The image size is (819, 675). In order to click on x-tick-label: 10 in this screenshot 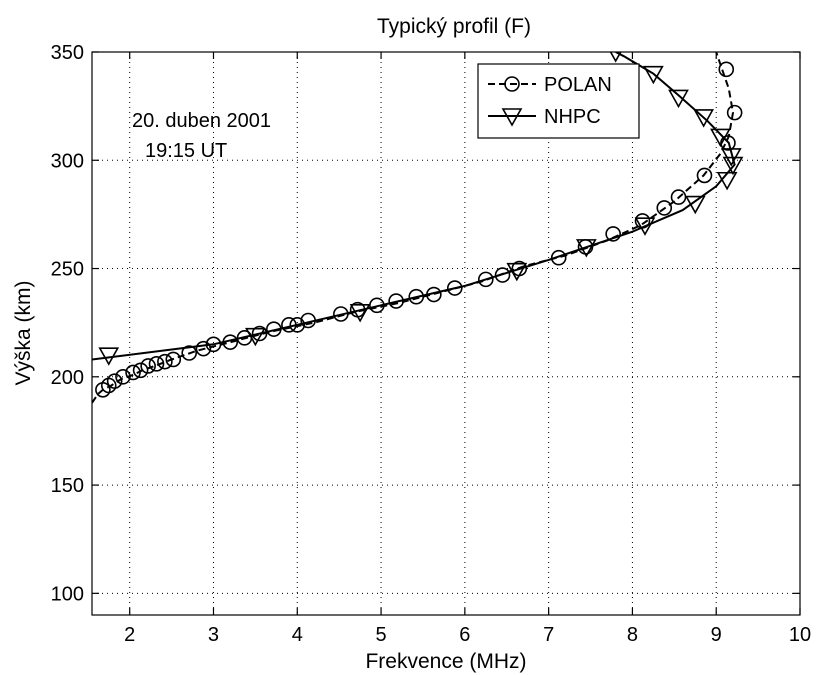, I will do `click(800, 635)`.